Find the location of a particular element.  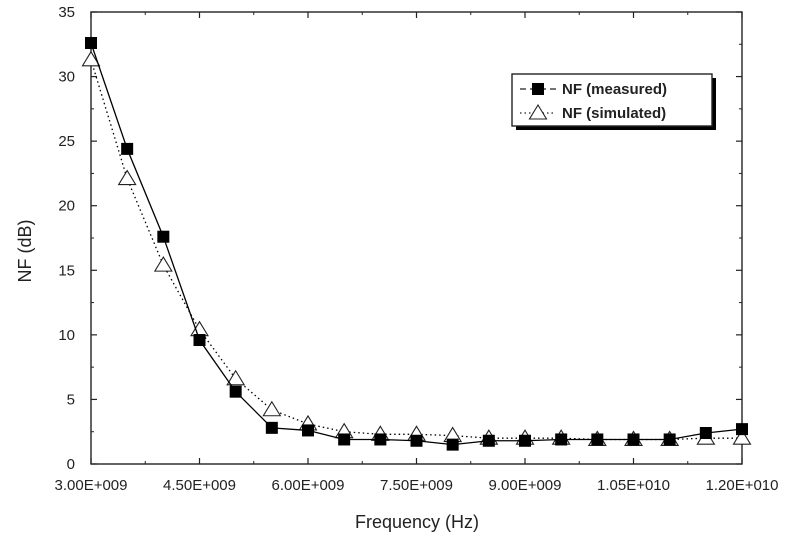

y-tick-label: 0 is located at coordinates (71, 464).